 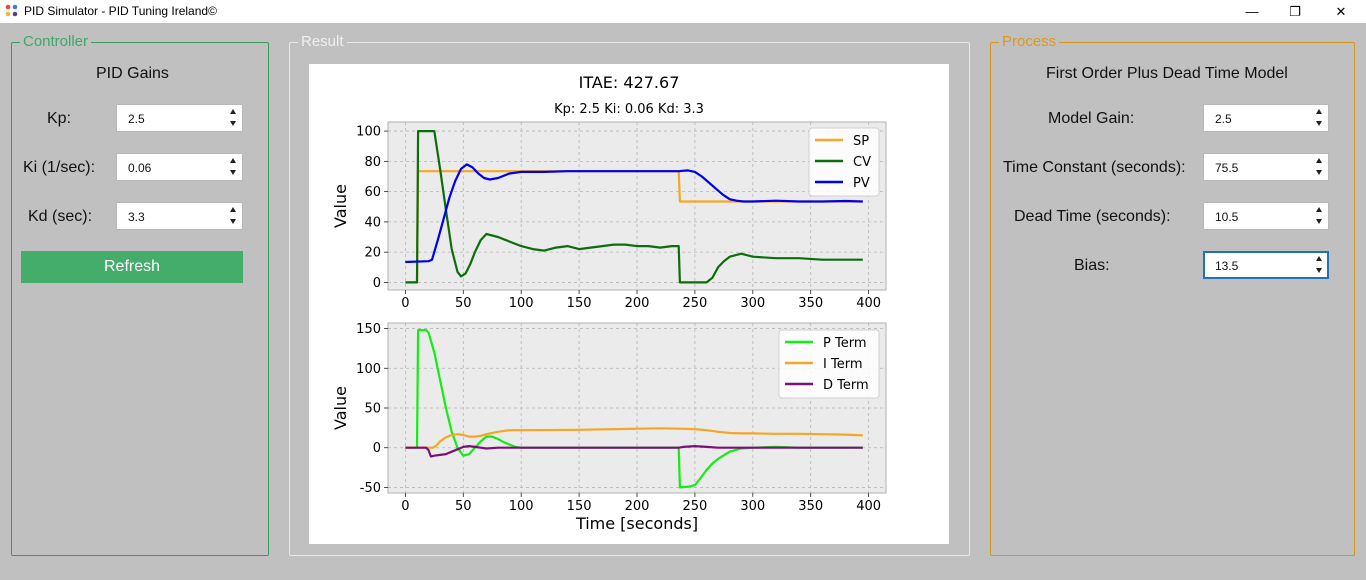 What do you see at coordinates (136, 217) in the screenshot?
I see `kd-value: 3.3` at bounding box center [136, 217].